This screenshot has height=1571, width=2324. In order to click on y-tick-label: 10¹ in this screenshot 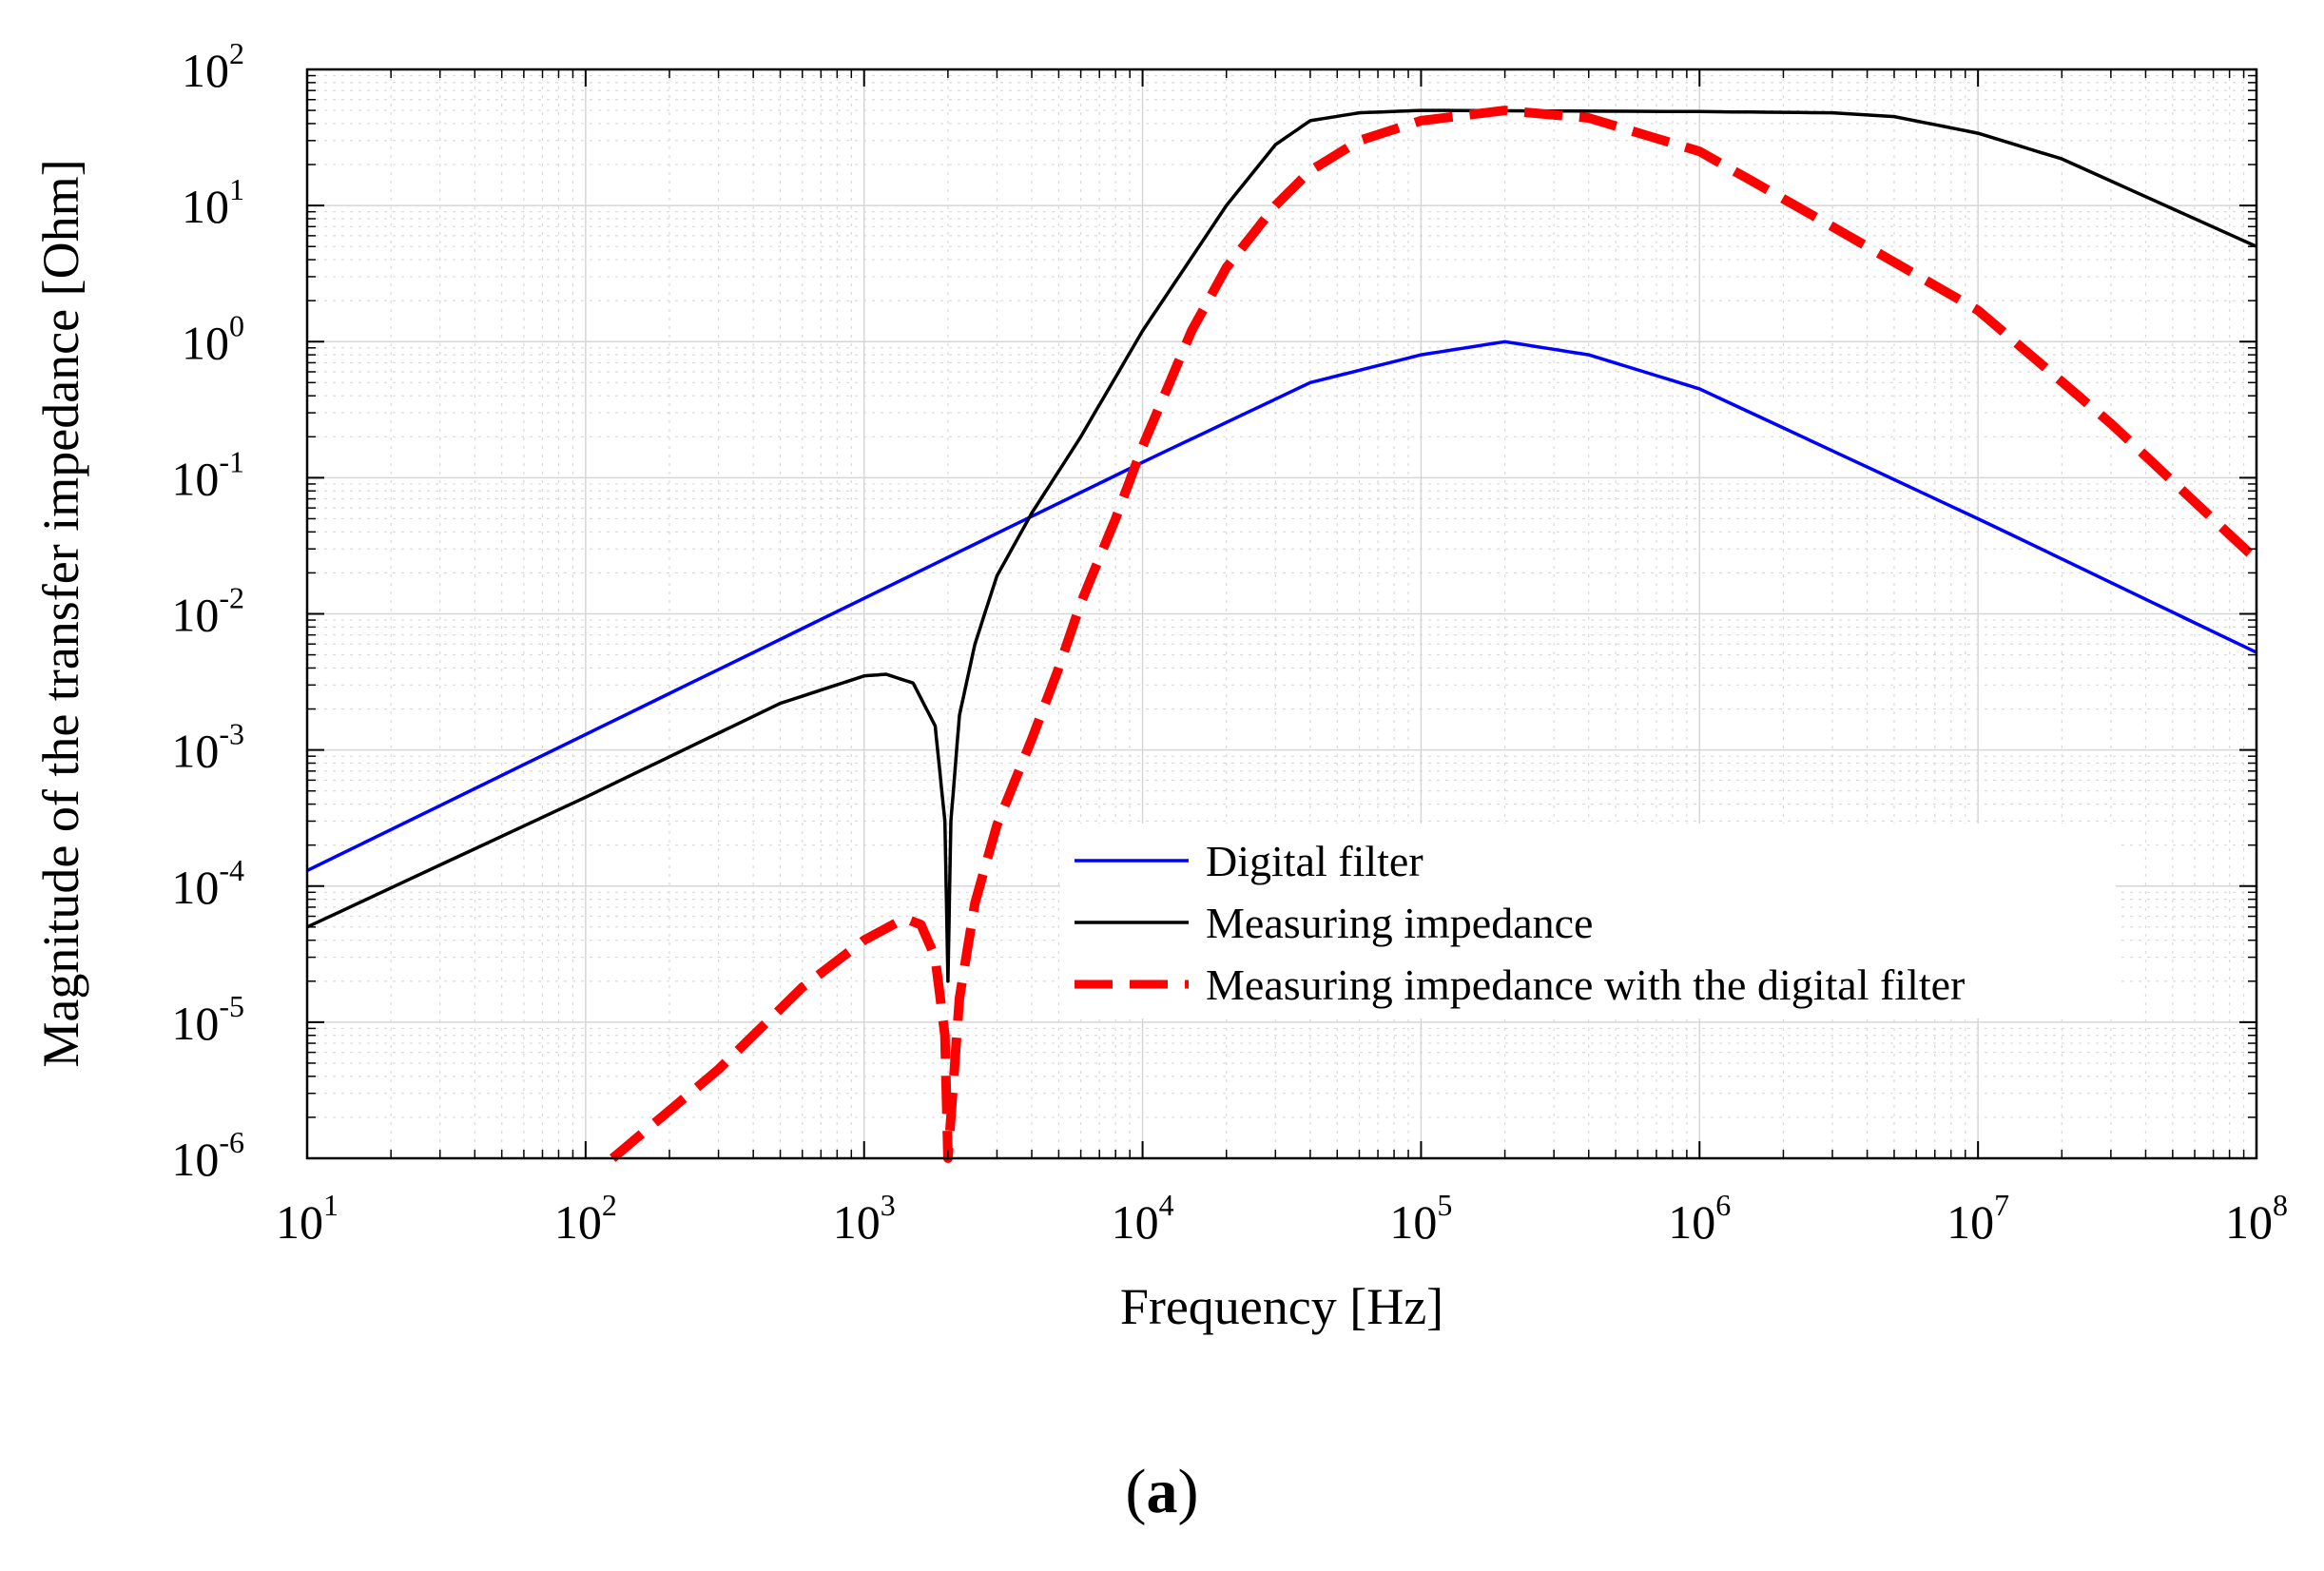, I will do `click(213, 202)`.